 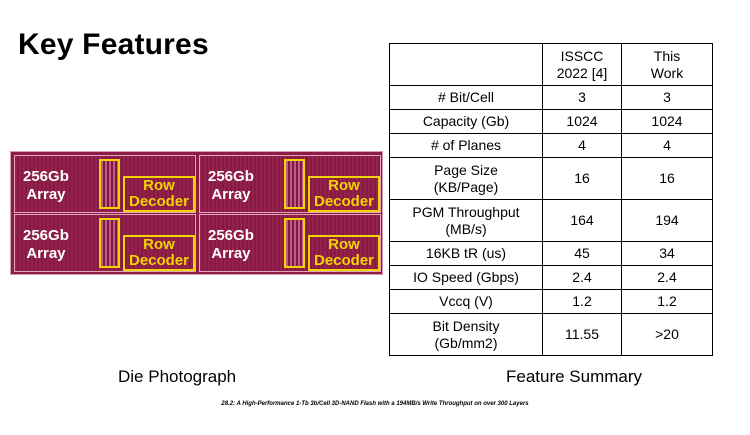 What do you see at coordinates (582, 334) in the screenshot?
I see `cell-value: 11.55` at bounding box center [582, 334].